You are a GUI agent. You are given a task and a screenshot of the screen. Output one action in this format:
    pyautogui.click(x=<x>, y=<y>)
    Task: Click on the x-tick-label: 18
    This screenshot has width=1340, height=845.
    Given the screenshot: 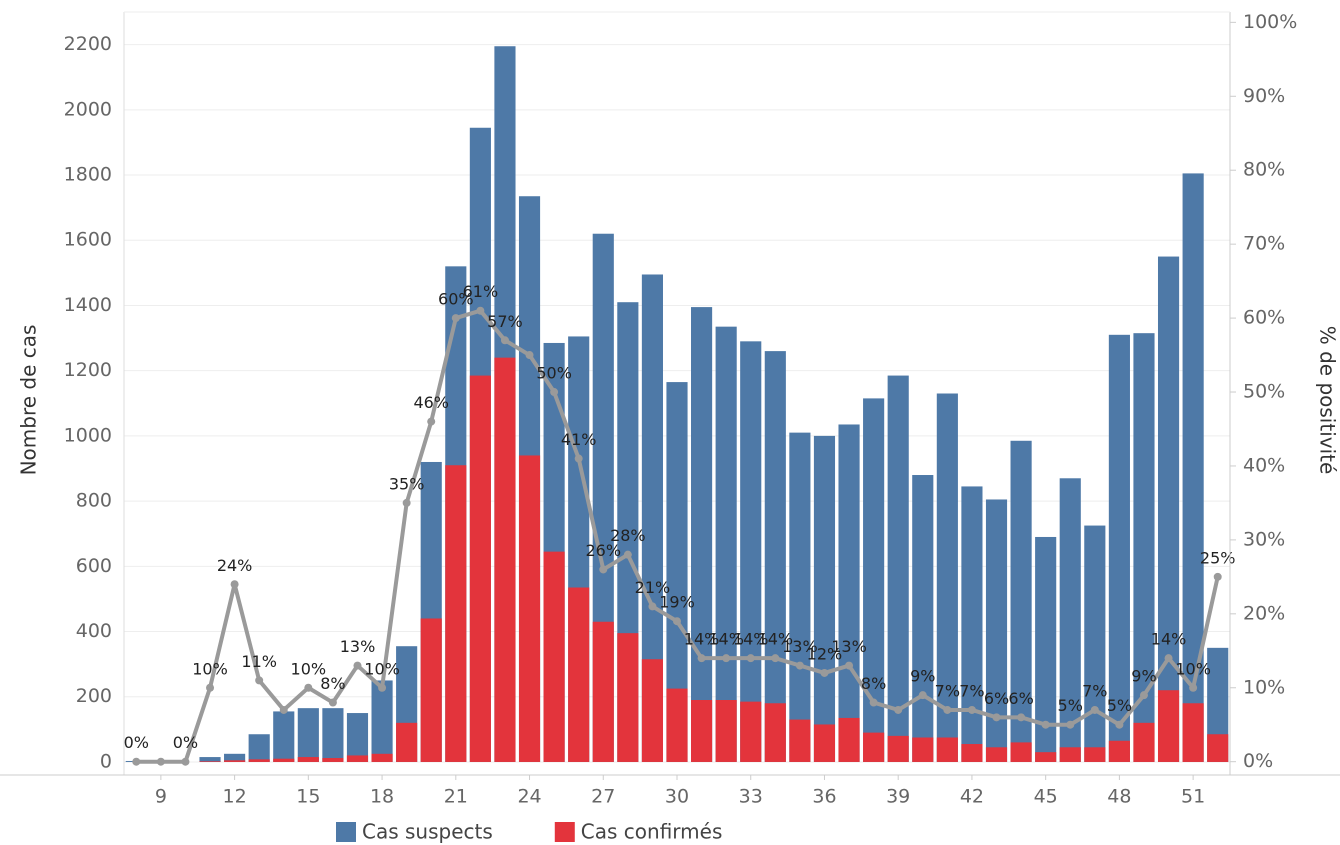 What is the action you would take?
    pyautogui.click(x=382, y=797)
    